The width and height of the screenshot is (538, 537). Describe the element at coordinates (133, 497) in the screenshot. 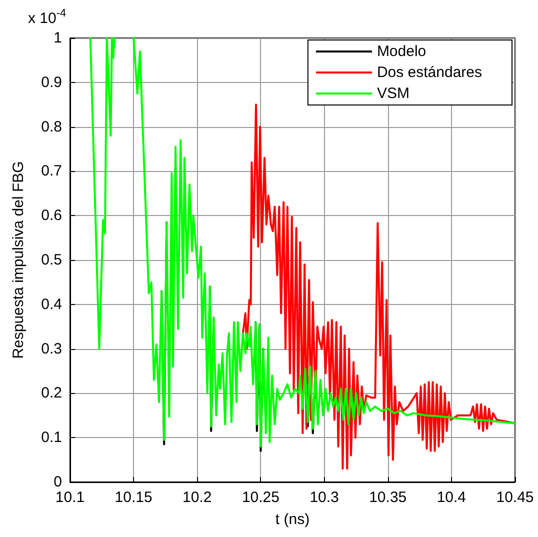

I see `x-tick-label: 10.15` at that location.